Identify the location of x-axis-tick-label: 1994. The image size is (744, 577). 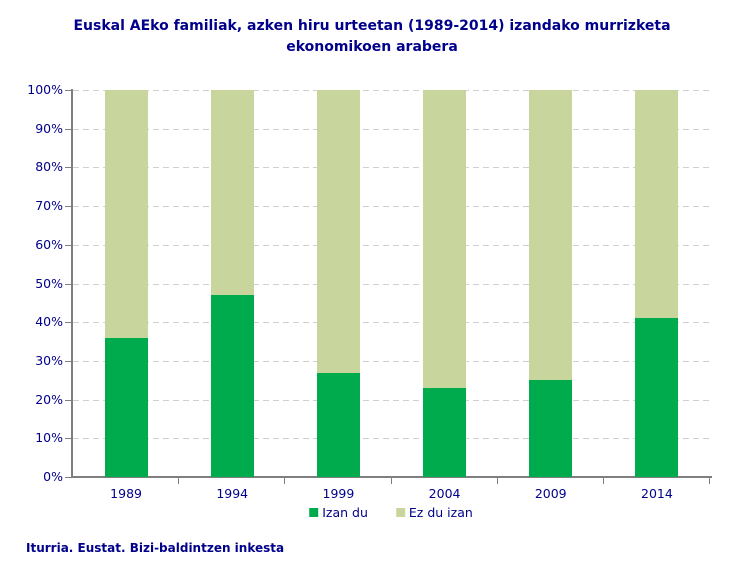
(232, 493).